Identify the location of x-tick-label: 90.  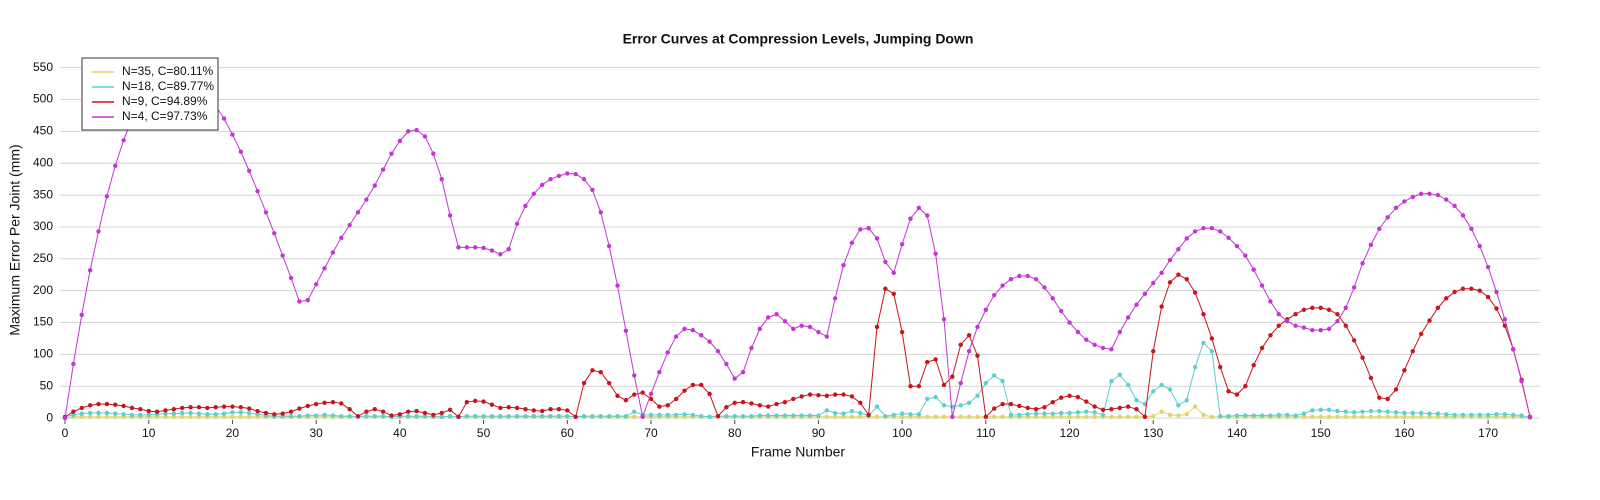
(819, 433).